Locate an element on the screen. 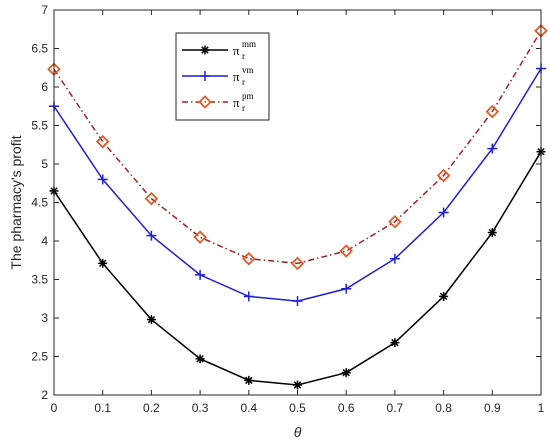 Image resolution: width=550 pixels, height=446 pixels. y-tick-label: 3 is located at coordinates (44, 318).